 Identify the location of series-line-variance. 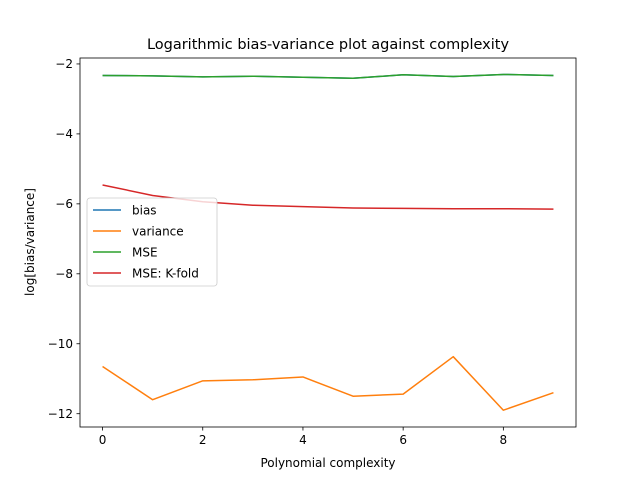
(328, 383).